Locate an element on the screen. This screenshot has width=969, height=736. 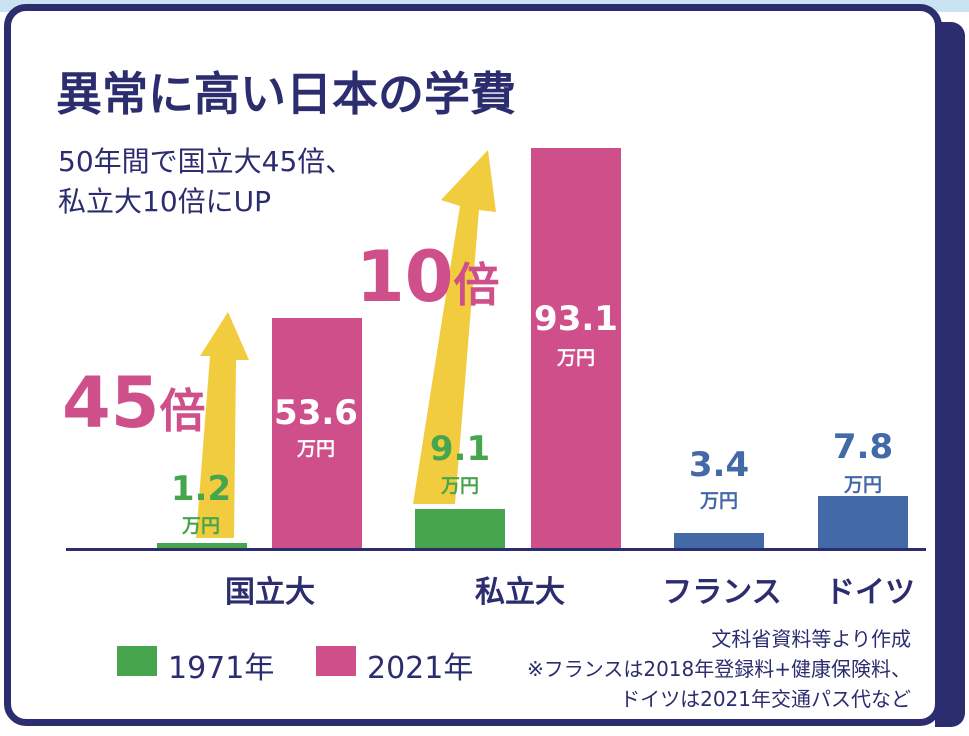
bar-germany is located at coordinates (863, 522).